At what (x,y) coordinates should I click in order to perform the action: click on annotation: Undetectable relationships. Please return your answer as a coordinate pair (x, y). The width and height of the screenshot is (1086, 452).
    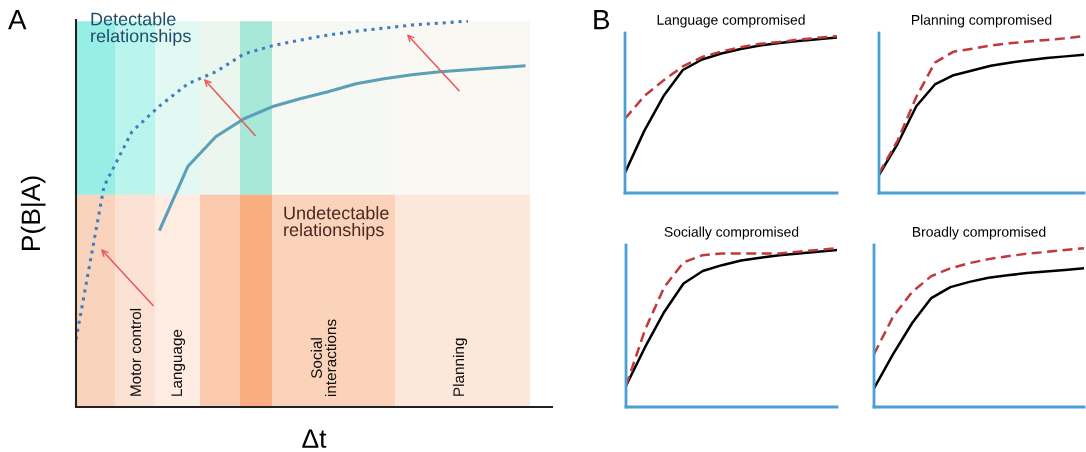
    Looking at the image, I should click on (336, 223).